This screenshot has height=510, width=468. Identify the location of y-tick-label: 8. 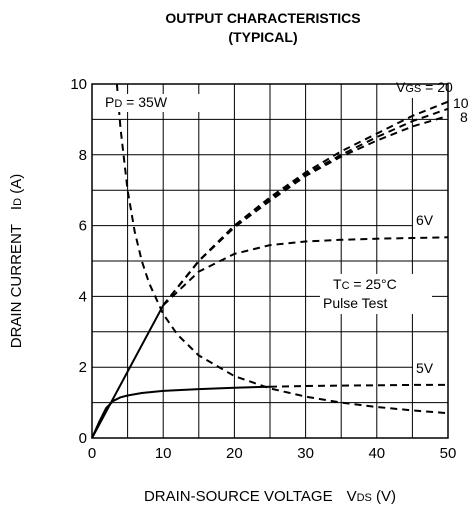
(83, 155).